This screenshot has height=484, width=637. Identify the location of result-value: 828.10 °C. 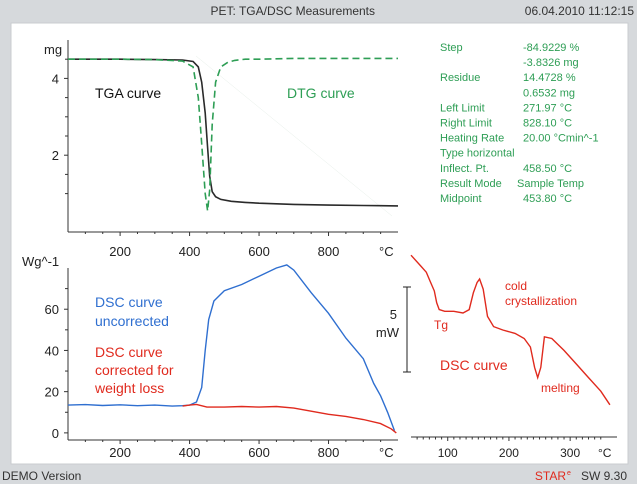
(547, 124).